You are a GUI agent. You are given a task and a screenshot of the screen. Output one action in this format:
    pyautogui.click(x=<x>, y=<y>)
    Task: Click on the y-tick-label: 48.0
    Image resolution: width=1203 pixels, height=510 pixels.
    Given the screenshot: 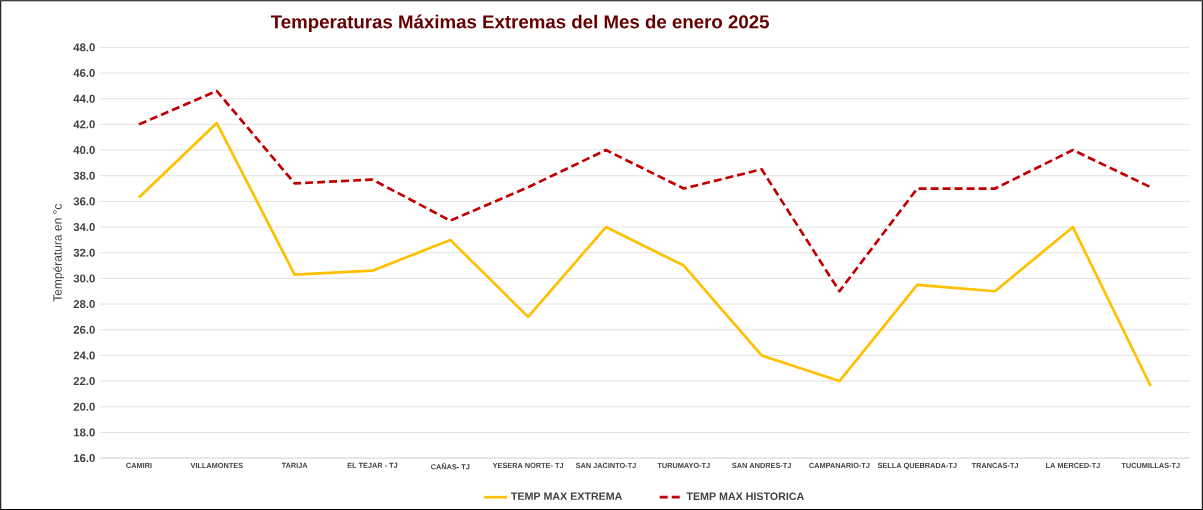 What is the action you would take?
    pyautogui.click(x=84, y=47)
    